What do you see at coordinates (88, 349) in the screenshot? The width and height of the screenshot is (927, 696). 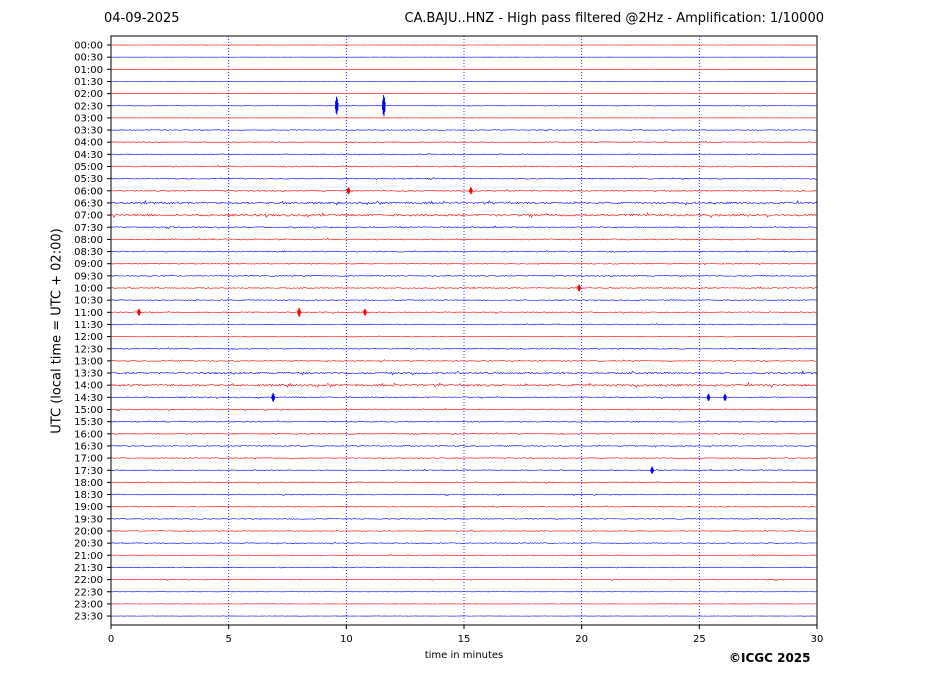 I see `y-tick-label: 12:30` at bounding box center [88, 349].